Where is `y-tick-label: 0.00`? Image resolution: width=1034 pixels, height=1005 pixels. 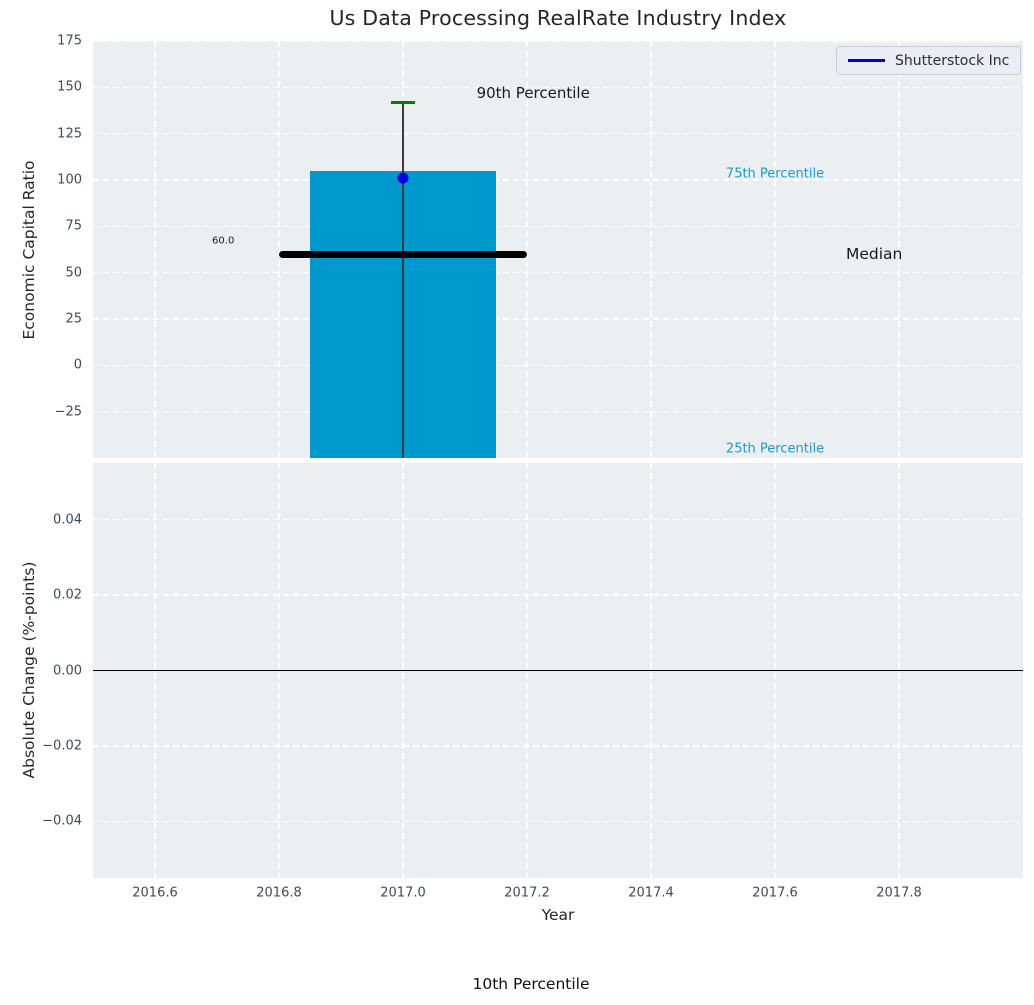
y-tick-label: 0.00 is located at coordinates (67, 670).